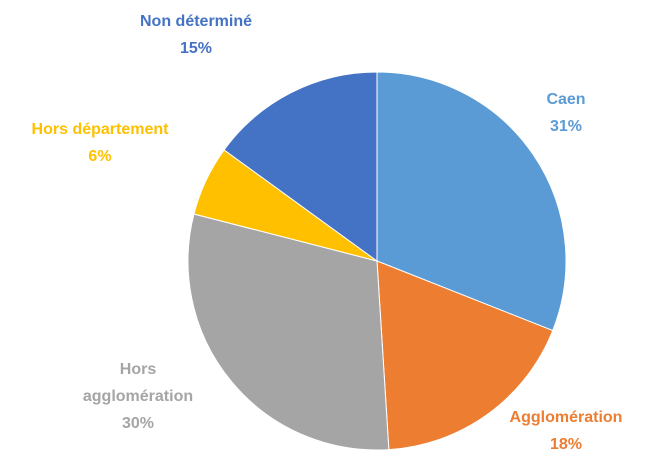  I want to click on slice-label: Hors département 6%, so click(100, 143).